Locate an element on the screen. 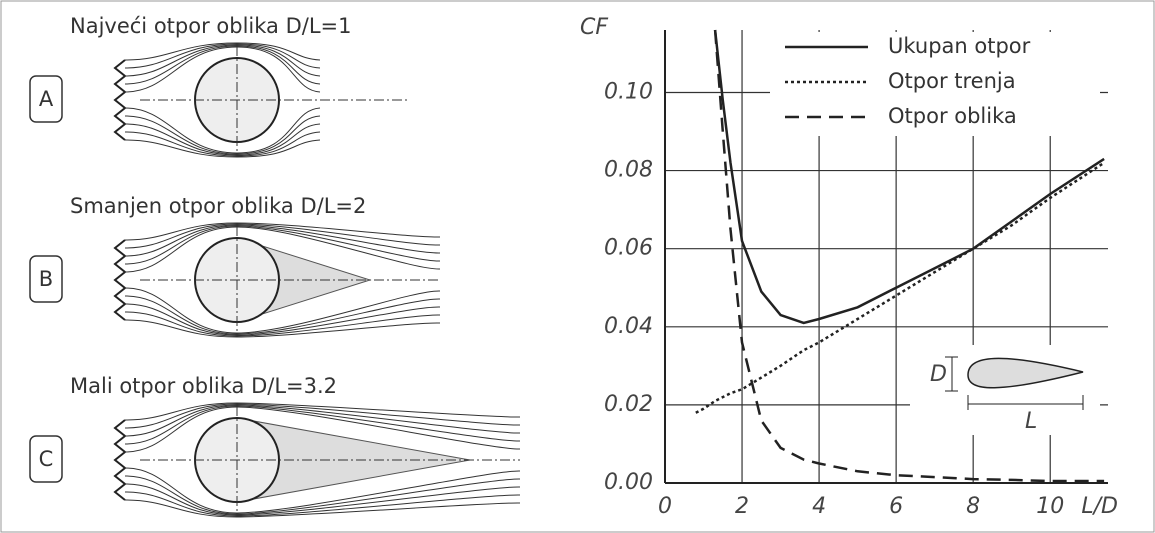 Image resolution: width=1155 pixels, height=533 pixels. annotation: D is located at coordinates (938, 374).